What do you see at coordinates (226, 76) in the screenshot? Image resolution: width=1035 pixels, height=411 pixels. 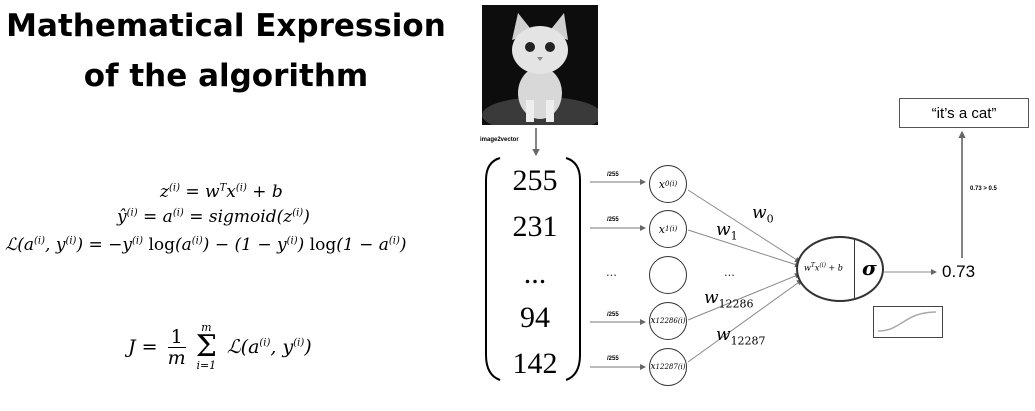 I see `title-line-2: of the algorithm` at bounding box center [226, 76].